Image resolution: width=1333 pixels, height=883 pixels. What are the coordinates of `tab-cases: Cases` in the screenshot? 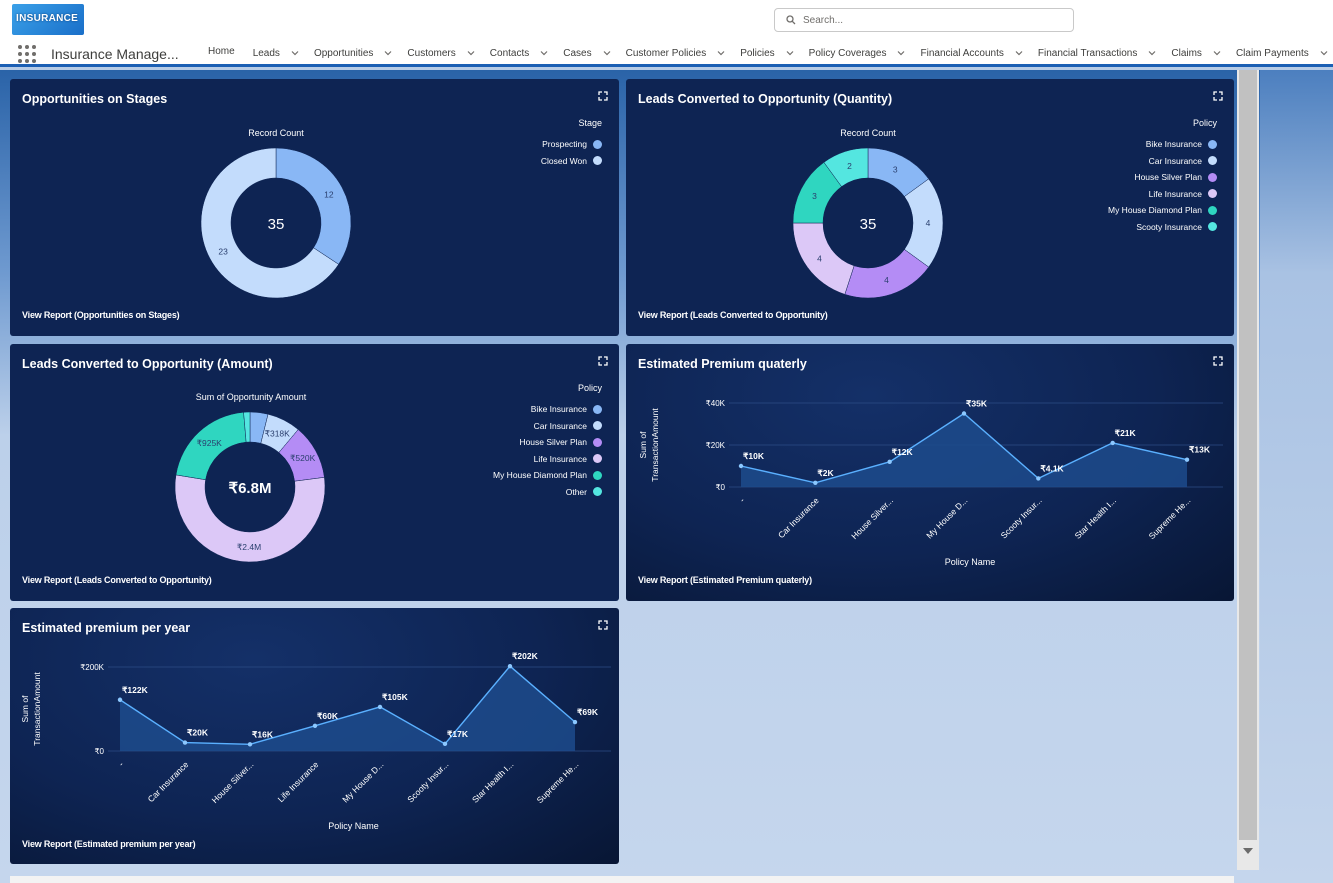 It's located at (586, 53).